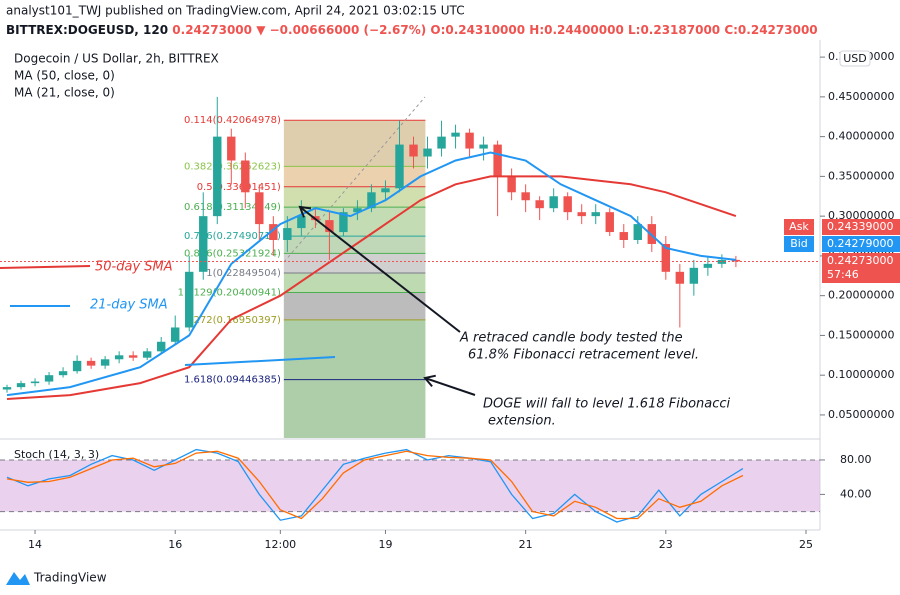  What do you see at coordinates (87, 30) in the screenshot?
I see `symbol: BITTREX:DOGEUSD, 120` at bounding box center [87, 30].